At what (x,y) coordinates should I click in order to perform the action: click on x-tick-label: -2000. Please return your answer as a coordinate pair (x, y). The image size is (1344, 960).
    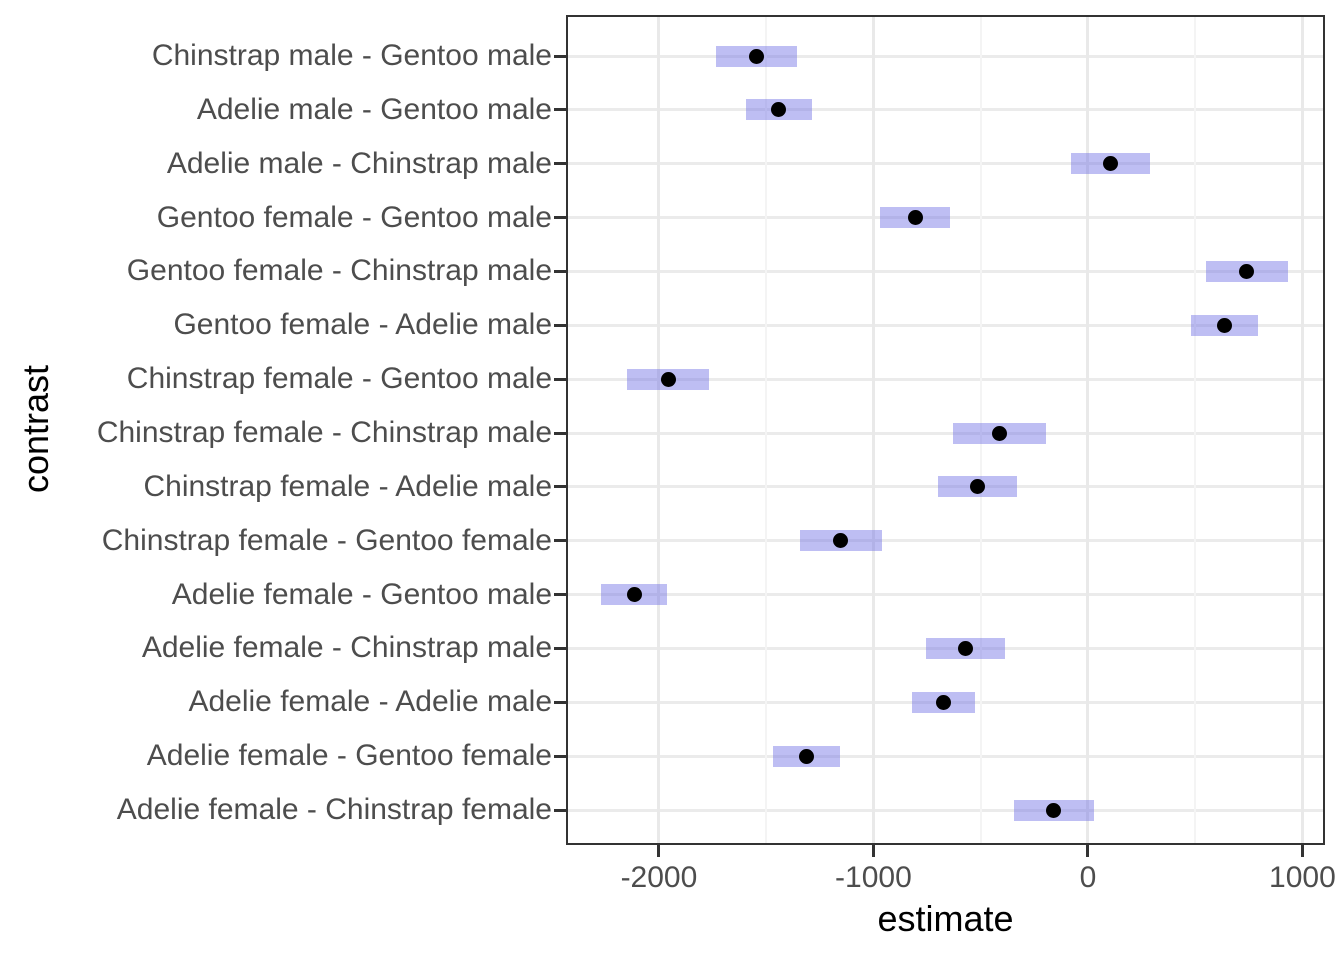
    Looking at the image, I should click on (659, 877).